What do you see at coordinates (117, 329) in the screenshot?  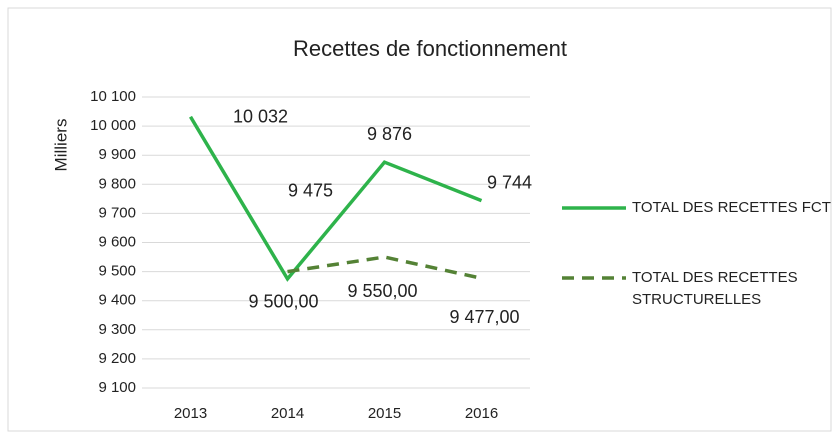 I see `y-tick-label: 9 300` at bounding box center [117, 329].